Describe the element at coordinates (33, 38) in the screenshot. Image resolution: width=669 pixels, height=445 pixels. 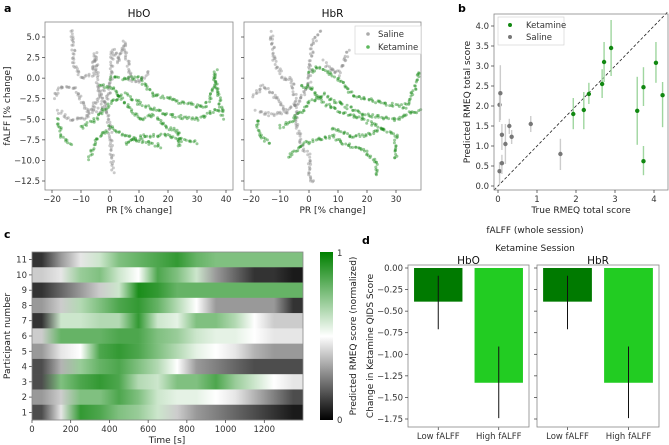
I see `y-tick-label: 5.0` at that location.